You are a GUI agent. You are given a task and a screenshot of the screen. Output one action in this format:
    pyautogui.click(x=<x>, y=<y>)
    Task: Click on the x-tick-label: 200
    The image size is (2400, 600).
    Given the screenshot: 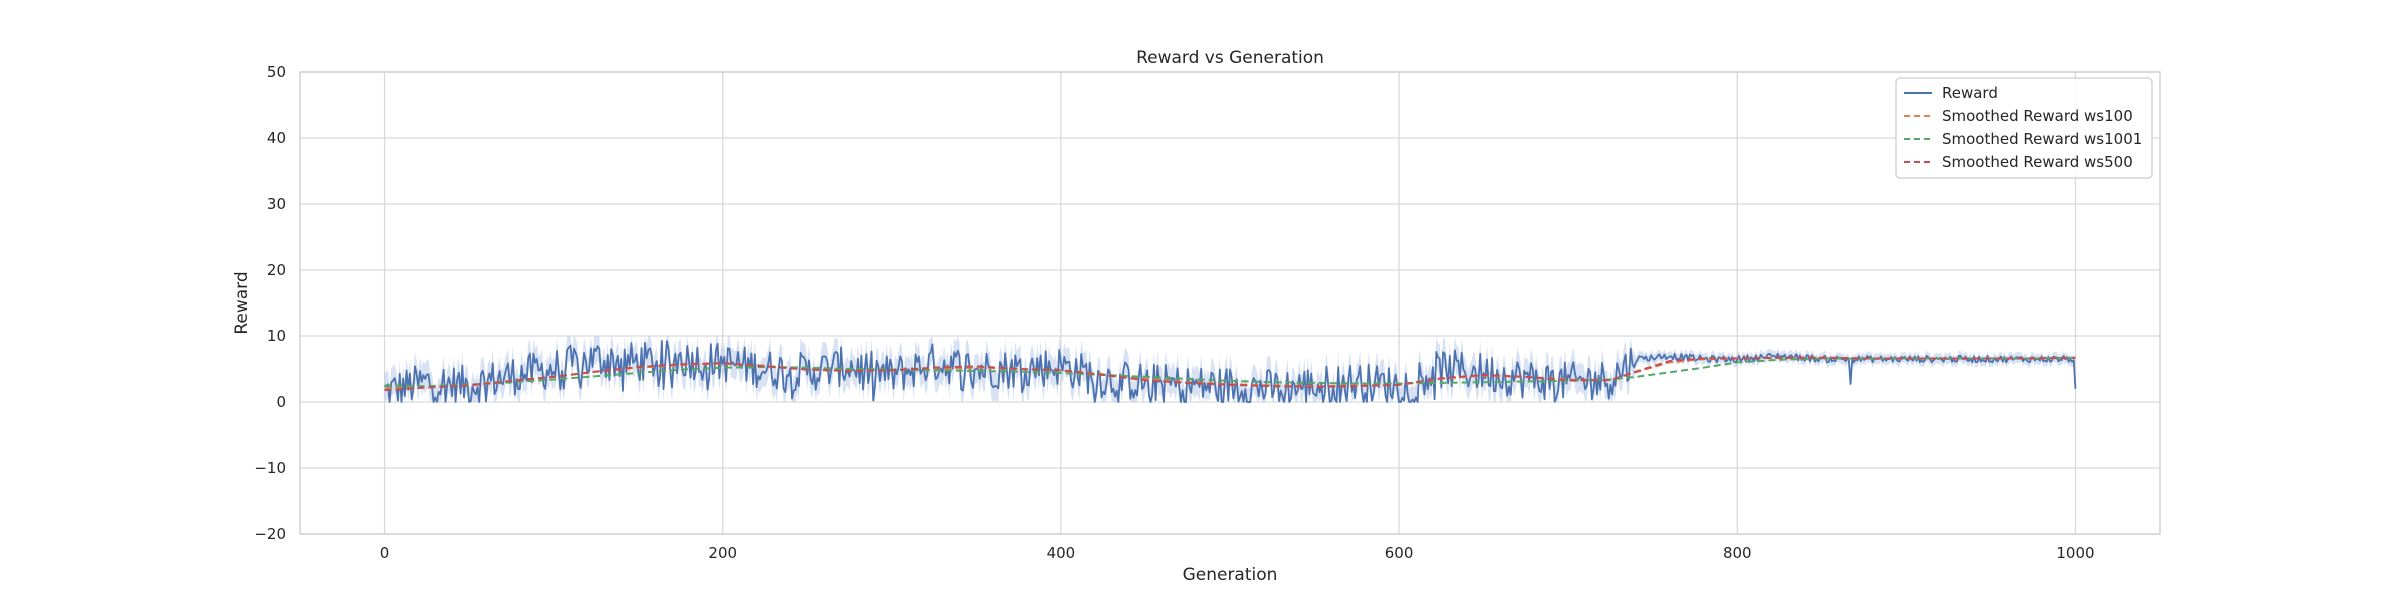 What is the action you would take?
    pyautogui.click(x=722, y=553)
    